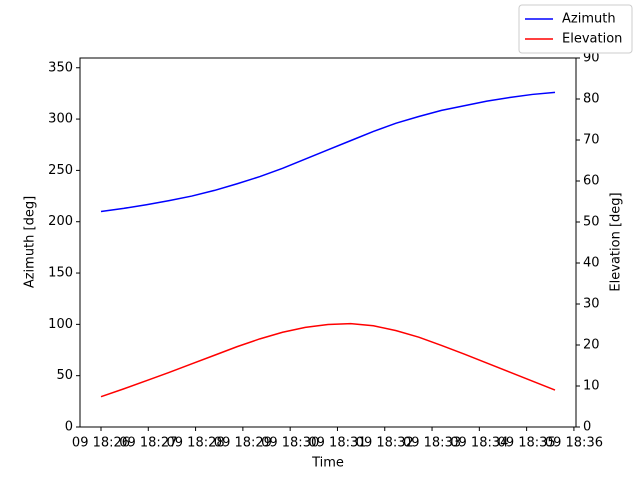 This screenshot has height=480, width=640. What do you see at coordinates (574, 443) in the screenshot?
I see `x-tick-label: 09 18:36` at bounding box center [574, 443].